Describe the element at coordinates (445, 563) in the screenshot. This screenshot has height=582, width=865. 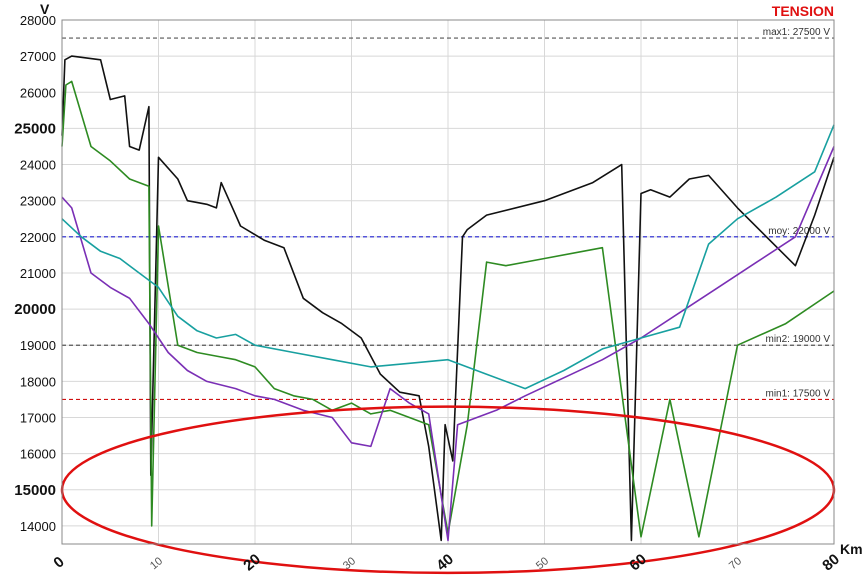
I see `x-tick-label: 40` at that location.